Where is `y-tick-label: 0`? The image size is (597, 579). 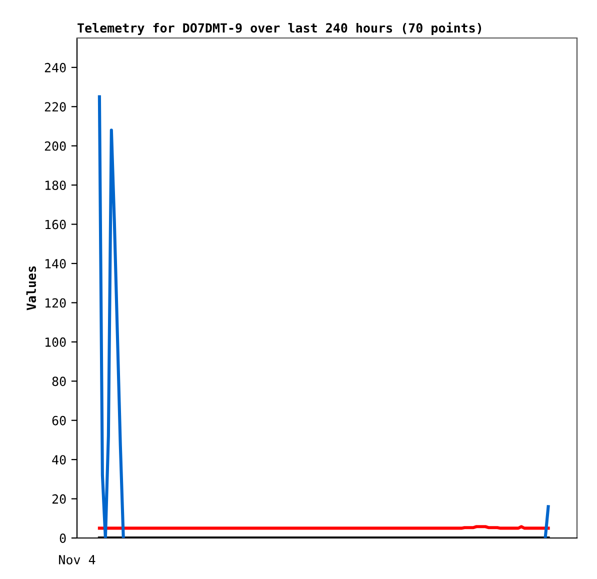 y-tick-label: 0 is located at coordinates (63, 538).